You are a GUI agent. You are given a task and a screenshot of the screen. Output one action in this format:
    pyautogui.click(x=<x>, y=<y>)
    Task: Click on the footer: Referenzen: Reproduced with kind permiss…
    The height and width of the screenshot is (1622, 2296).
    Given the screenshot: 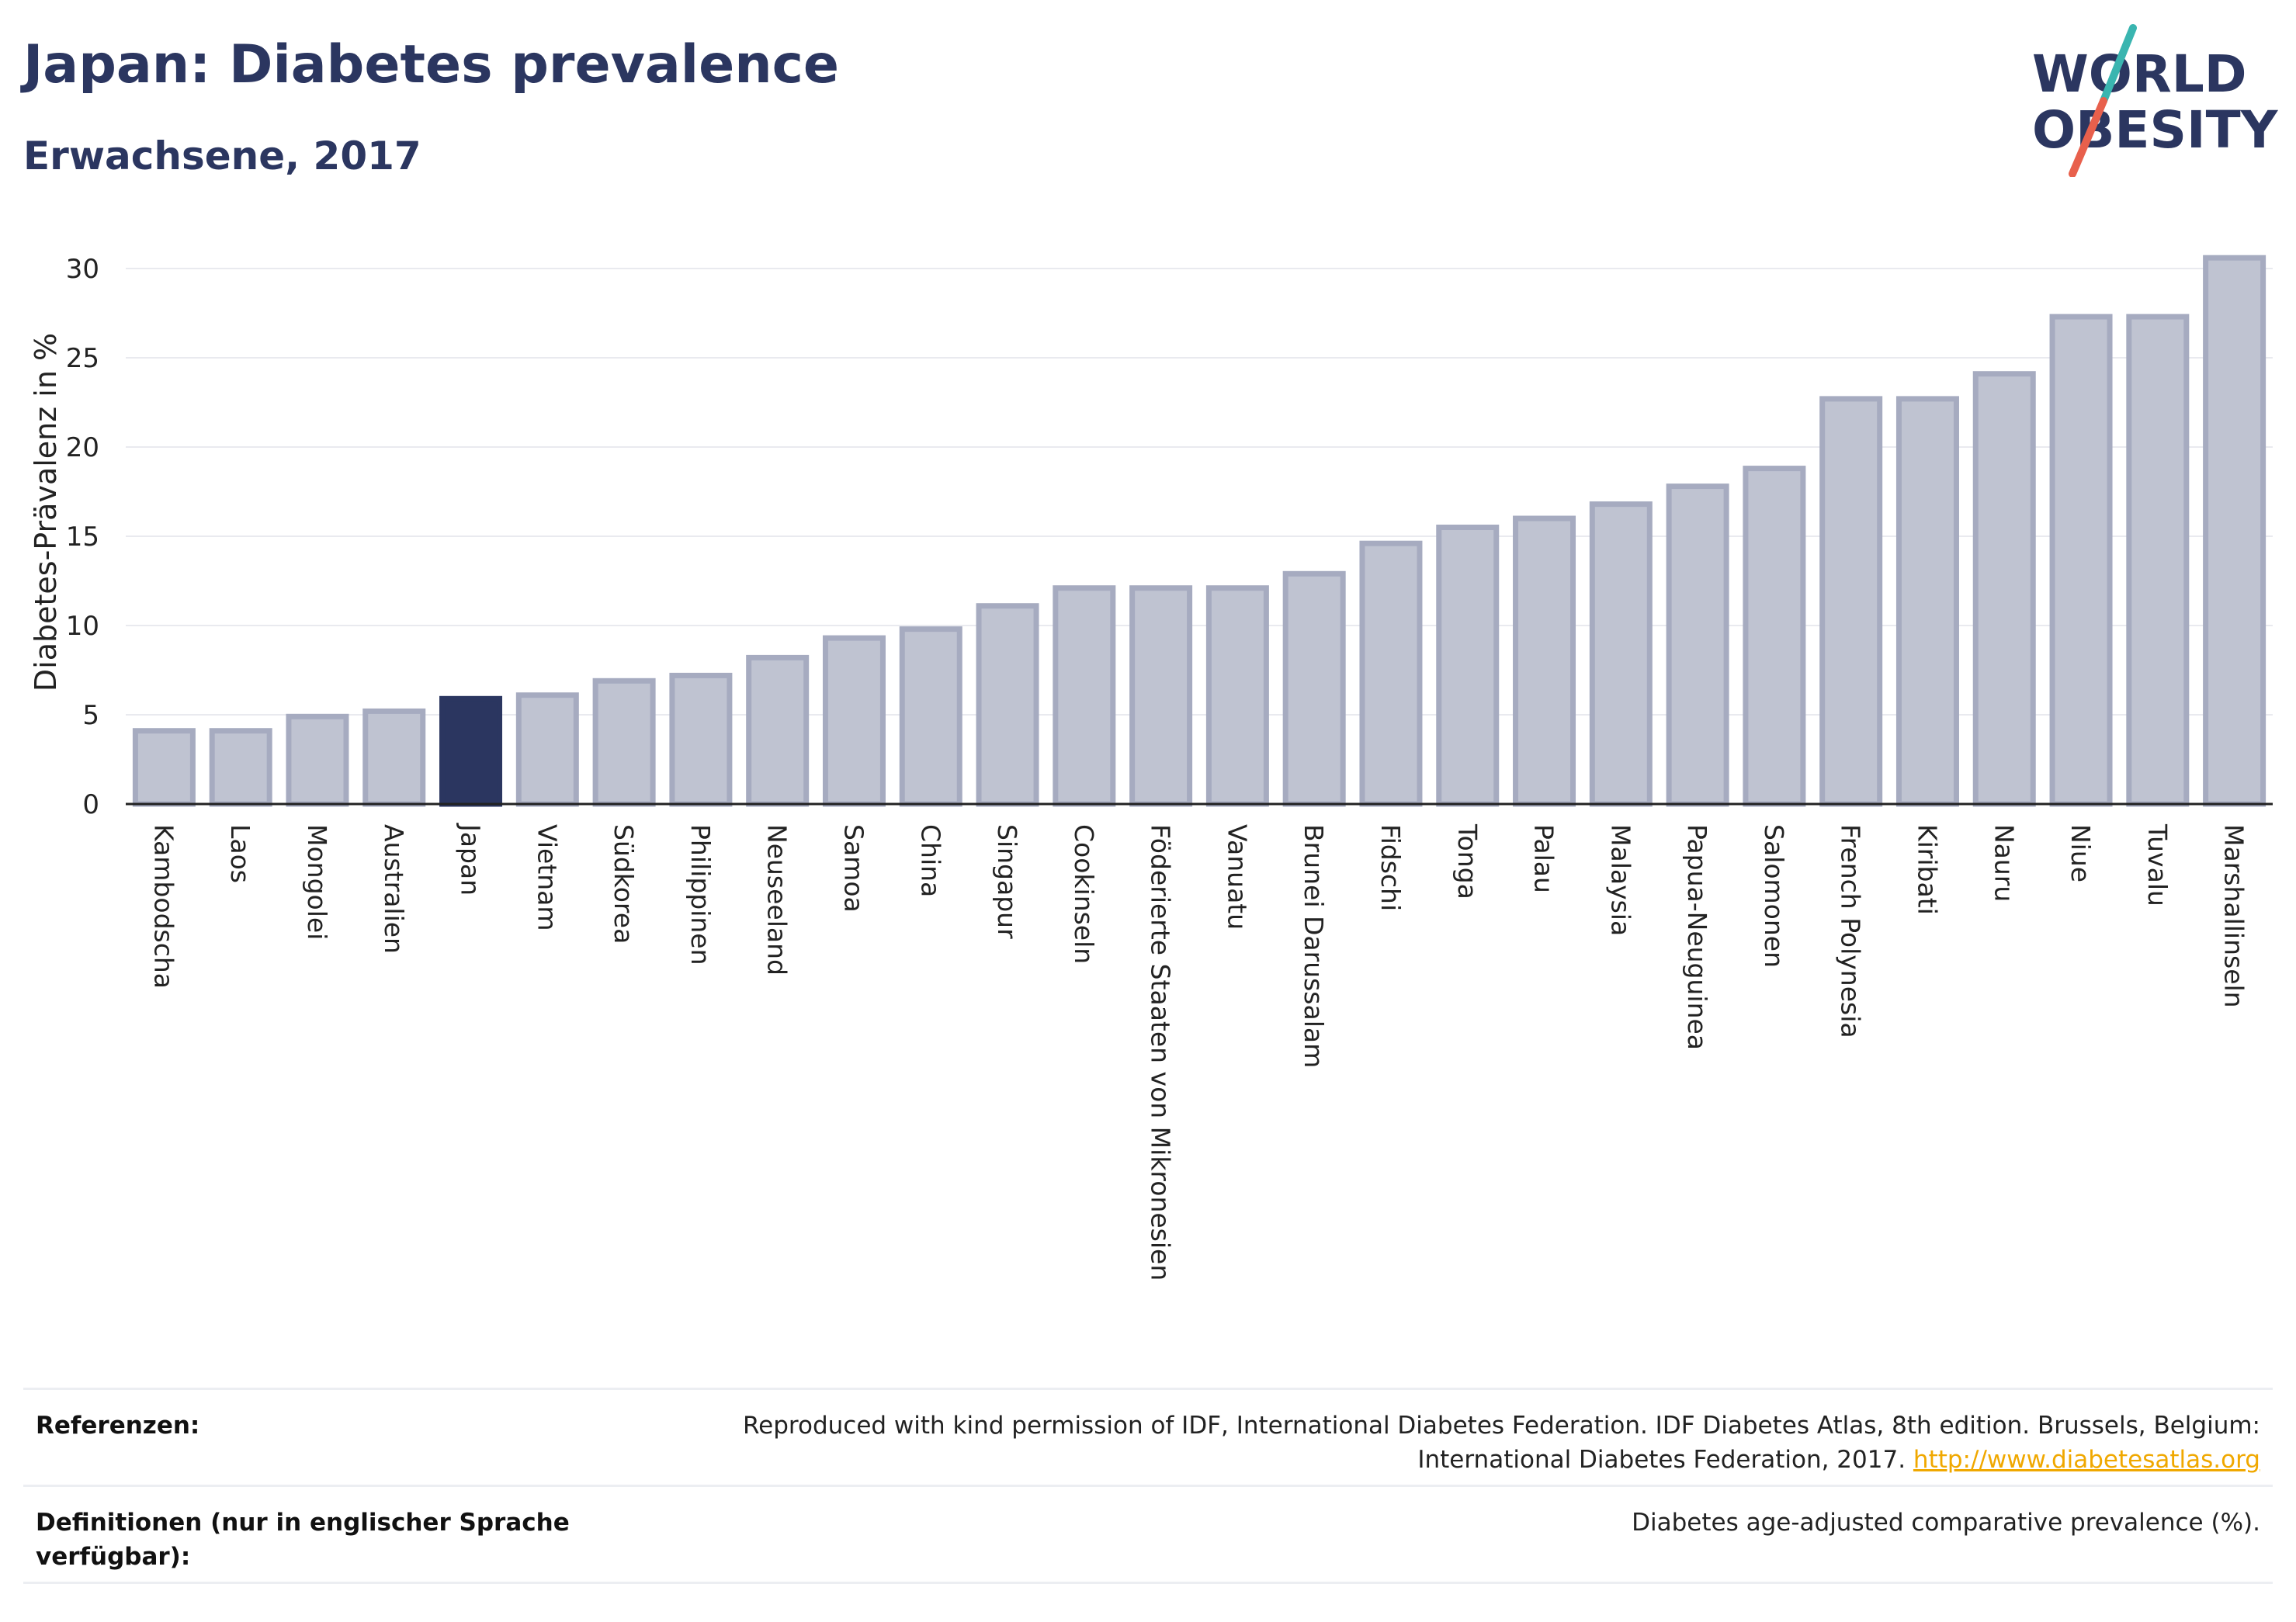 What is the action you would take?
    pyautogui.click(x=1148, y=1486)
    